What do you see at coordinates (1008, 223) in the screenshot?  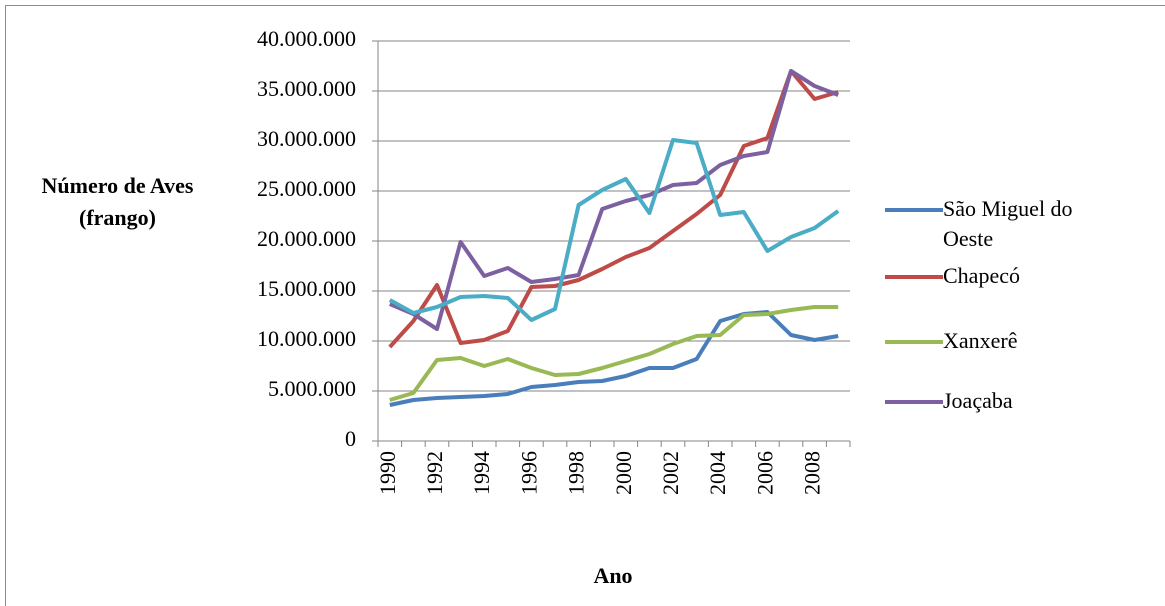 I see `legend-label: São Miguel do Oeste` at bounding box center [1008, 223].